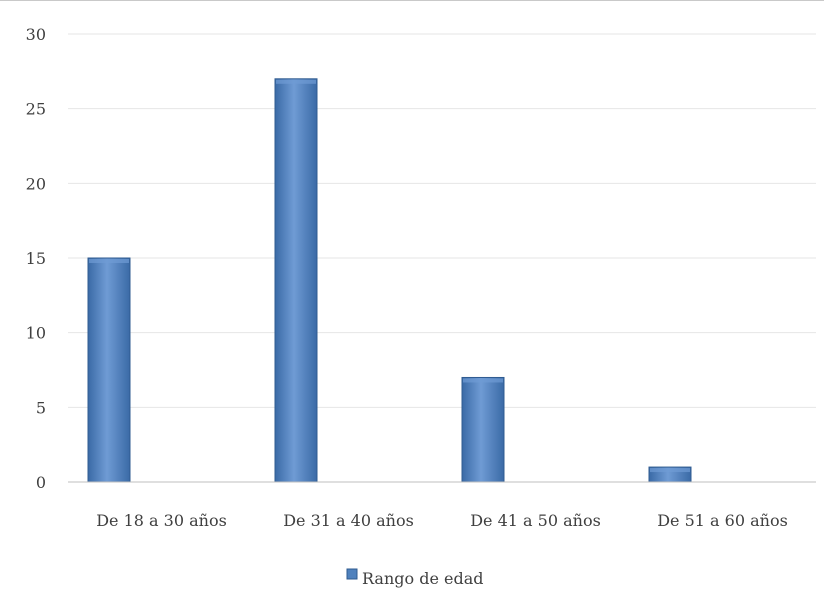  I want to click on x-category-label: De 41 a 50 años, so click(535, 520).